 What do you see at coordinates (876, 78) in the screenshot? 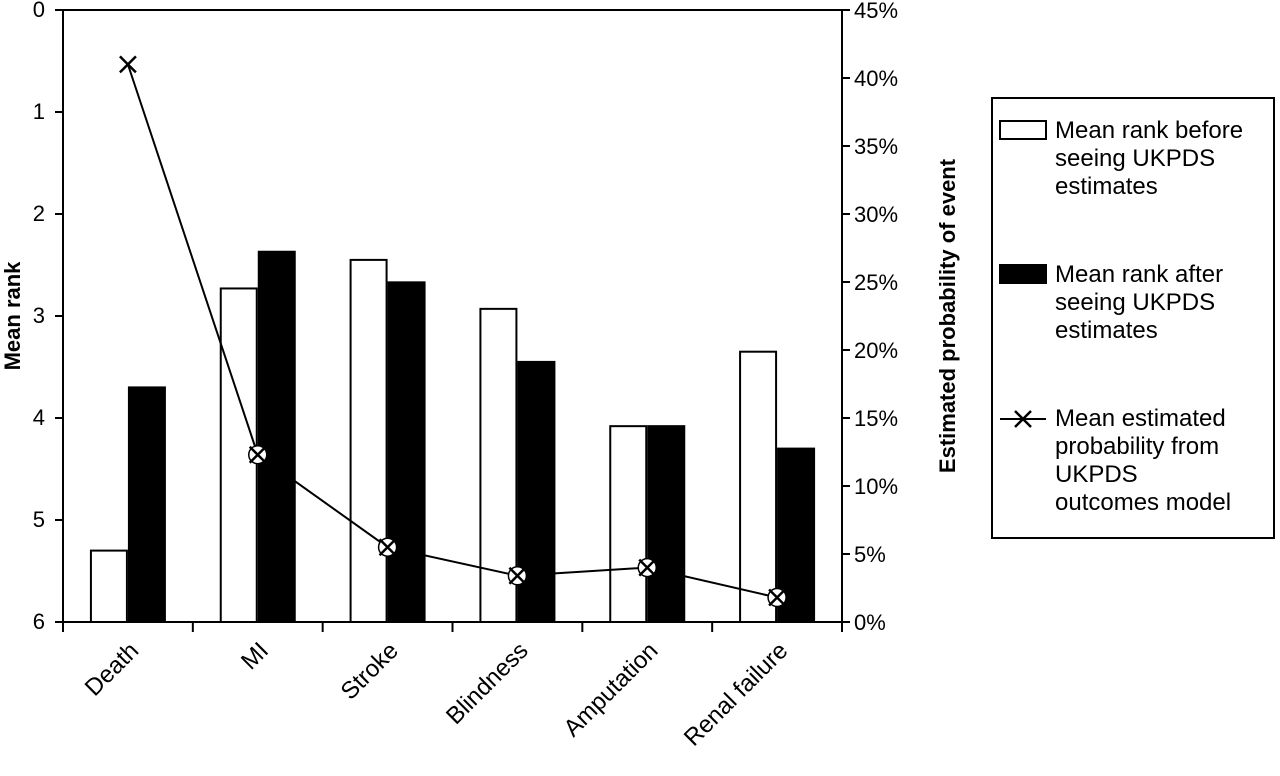
I see `right-tick-label-8: 40%` at bounding box center [876, 78].